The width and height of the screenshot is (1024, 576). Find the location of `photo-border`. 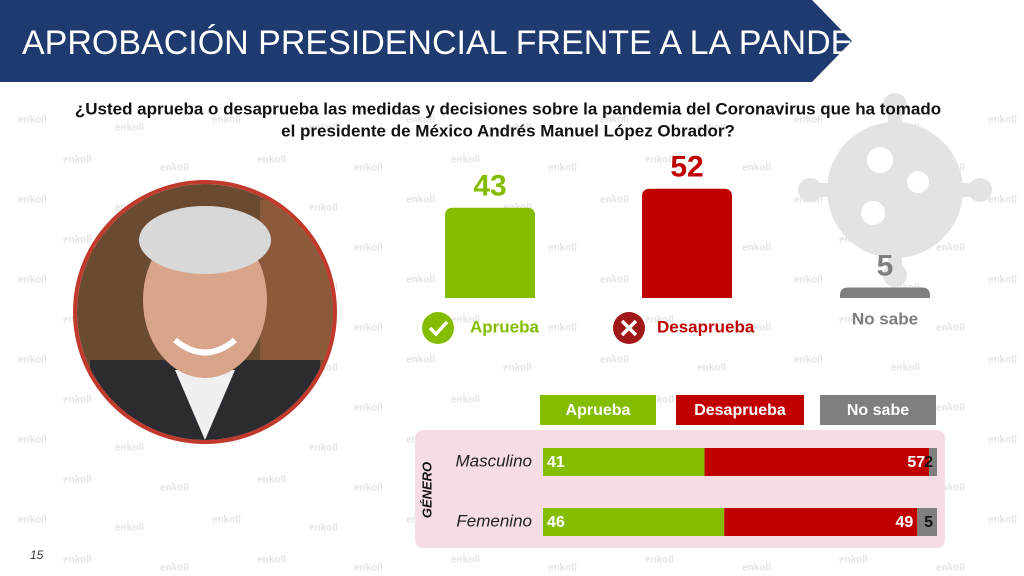

photo-border is located at coordinates (205, 312).